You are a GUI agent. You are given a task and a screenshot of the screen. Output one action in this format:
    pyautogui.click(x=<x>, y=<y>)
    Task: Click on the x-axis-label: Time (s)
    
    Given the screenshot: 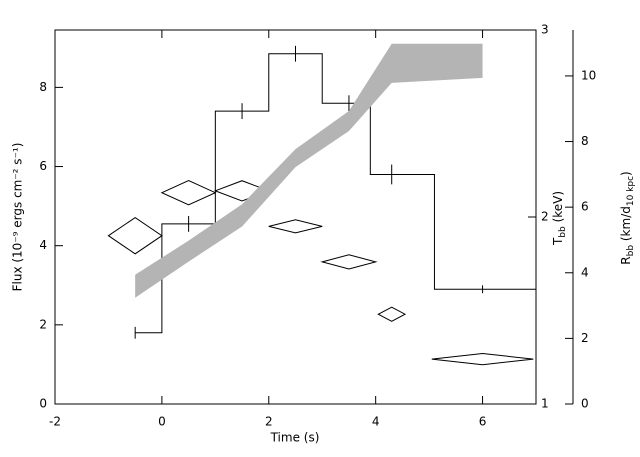 What is the action you would take?
    pyautogui.click(x=295, y=438)
    